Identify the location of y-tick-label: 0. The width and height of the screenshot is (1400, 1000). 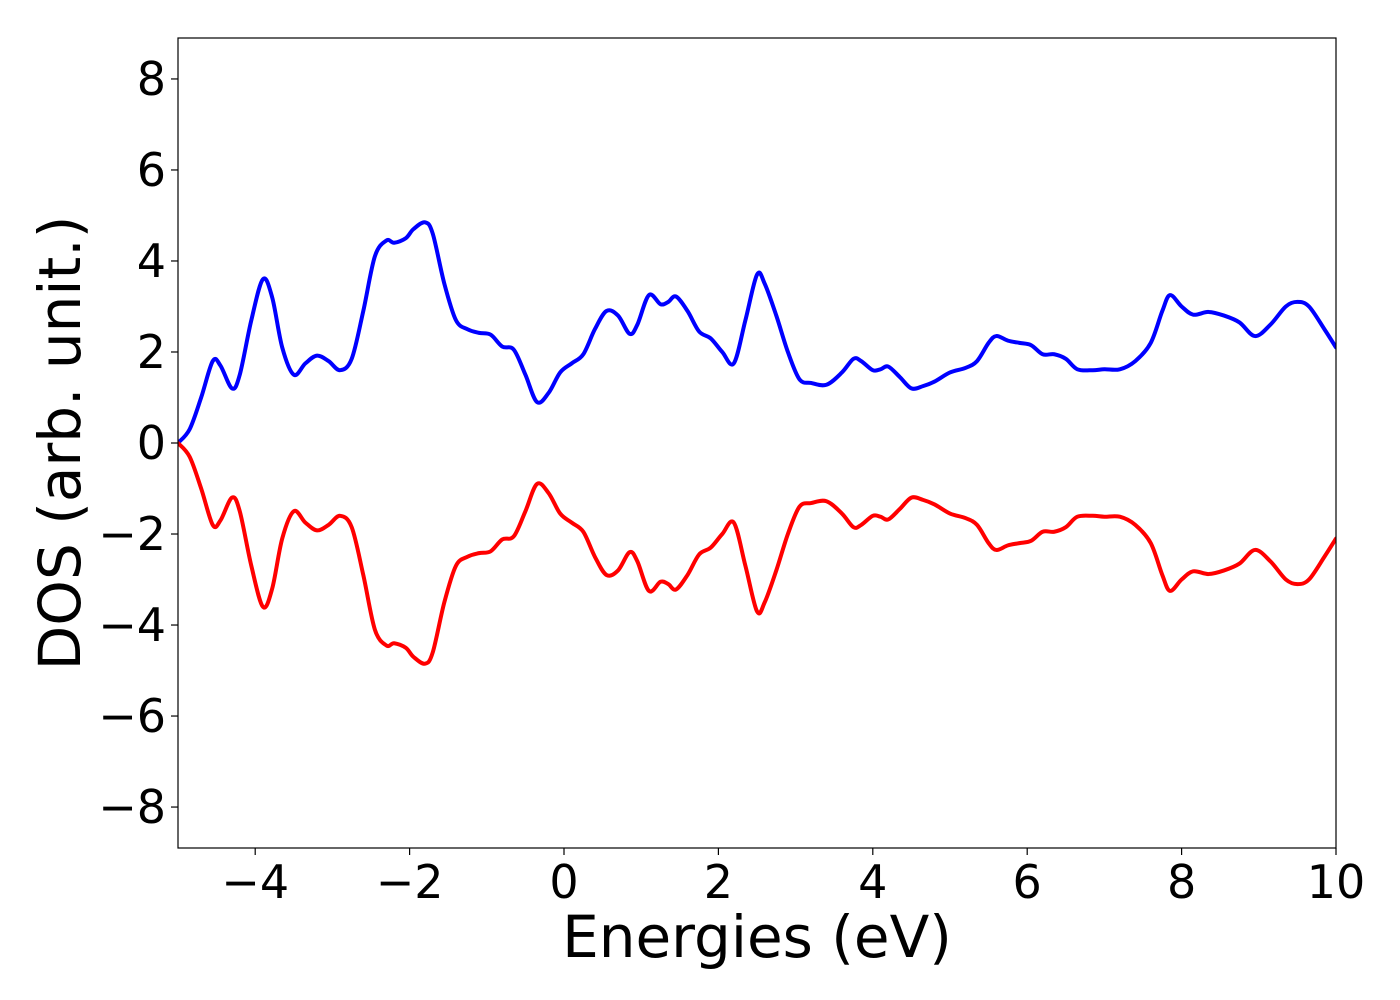
(151, 443).